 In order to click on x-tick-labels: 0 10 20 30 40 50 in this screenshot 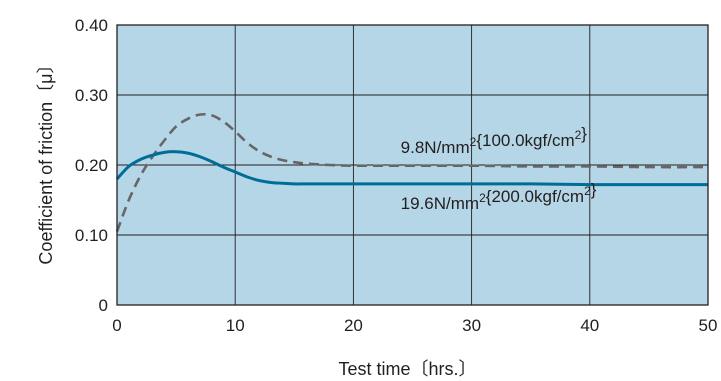, I will do `click(414, 325)`.